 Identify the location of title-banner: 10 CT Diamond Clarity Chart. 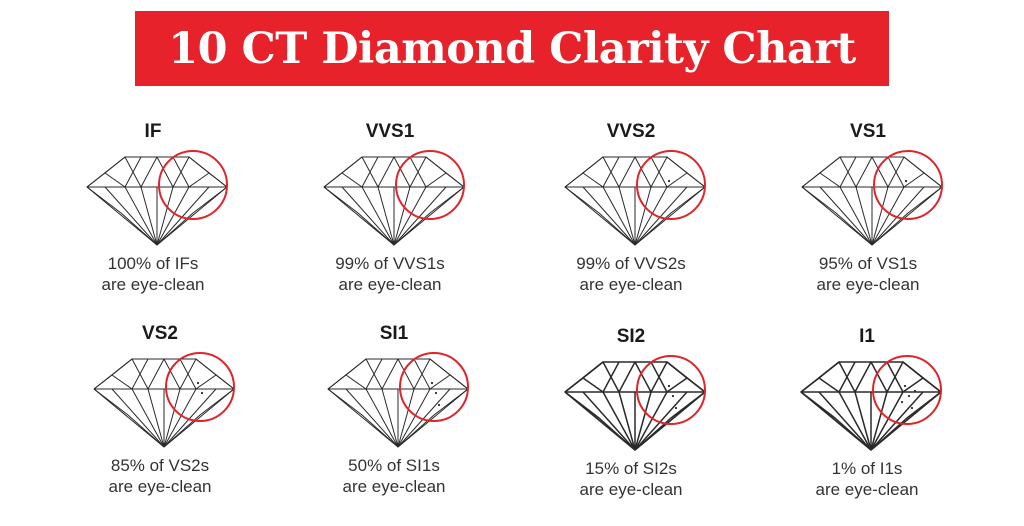
(512, 48).